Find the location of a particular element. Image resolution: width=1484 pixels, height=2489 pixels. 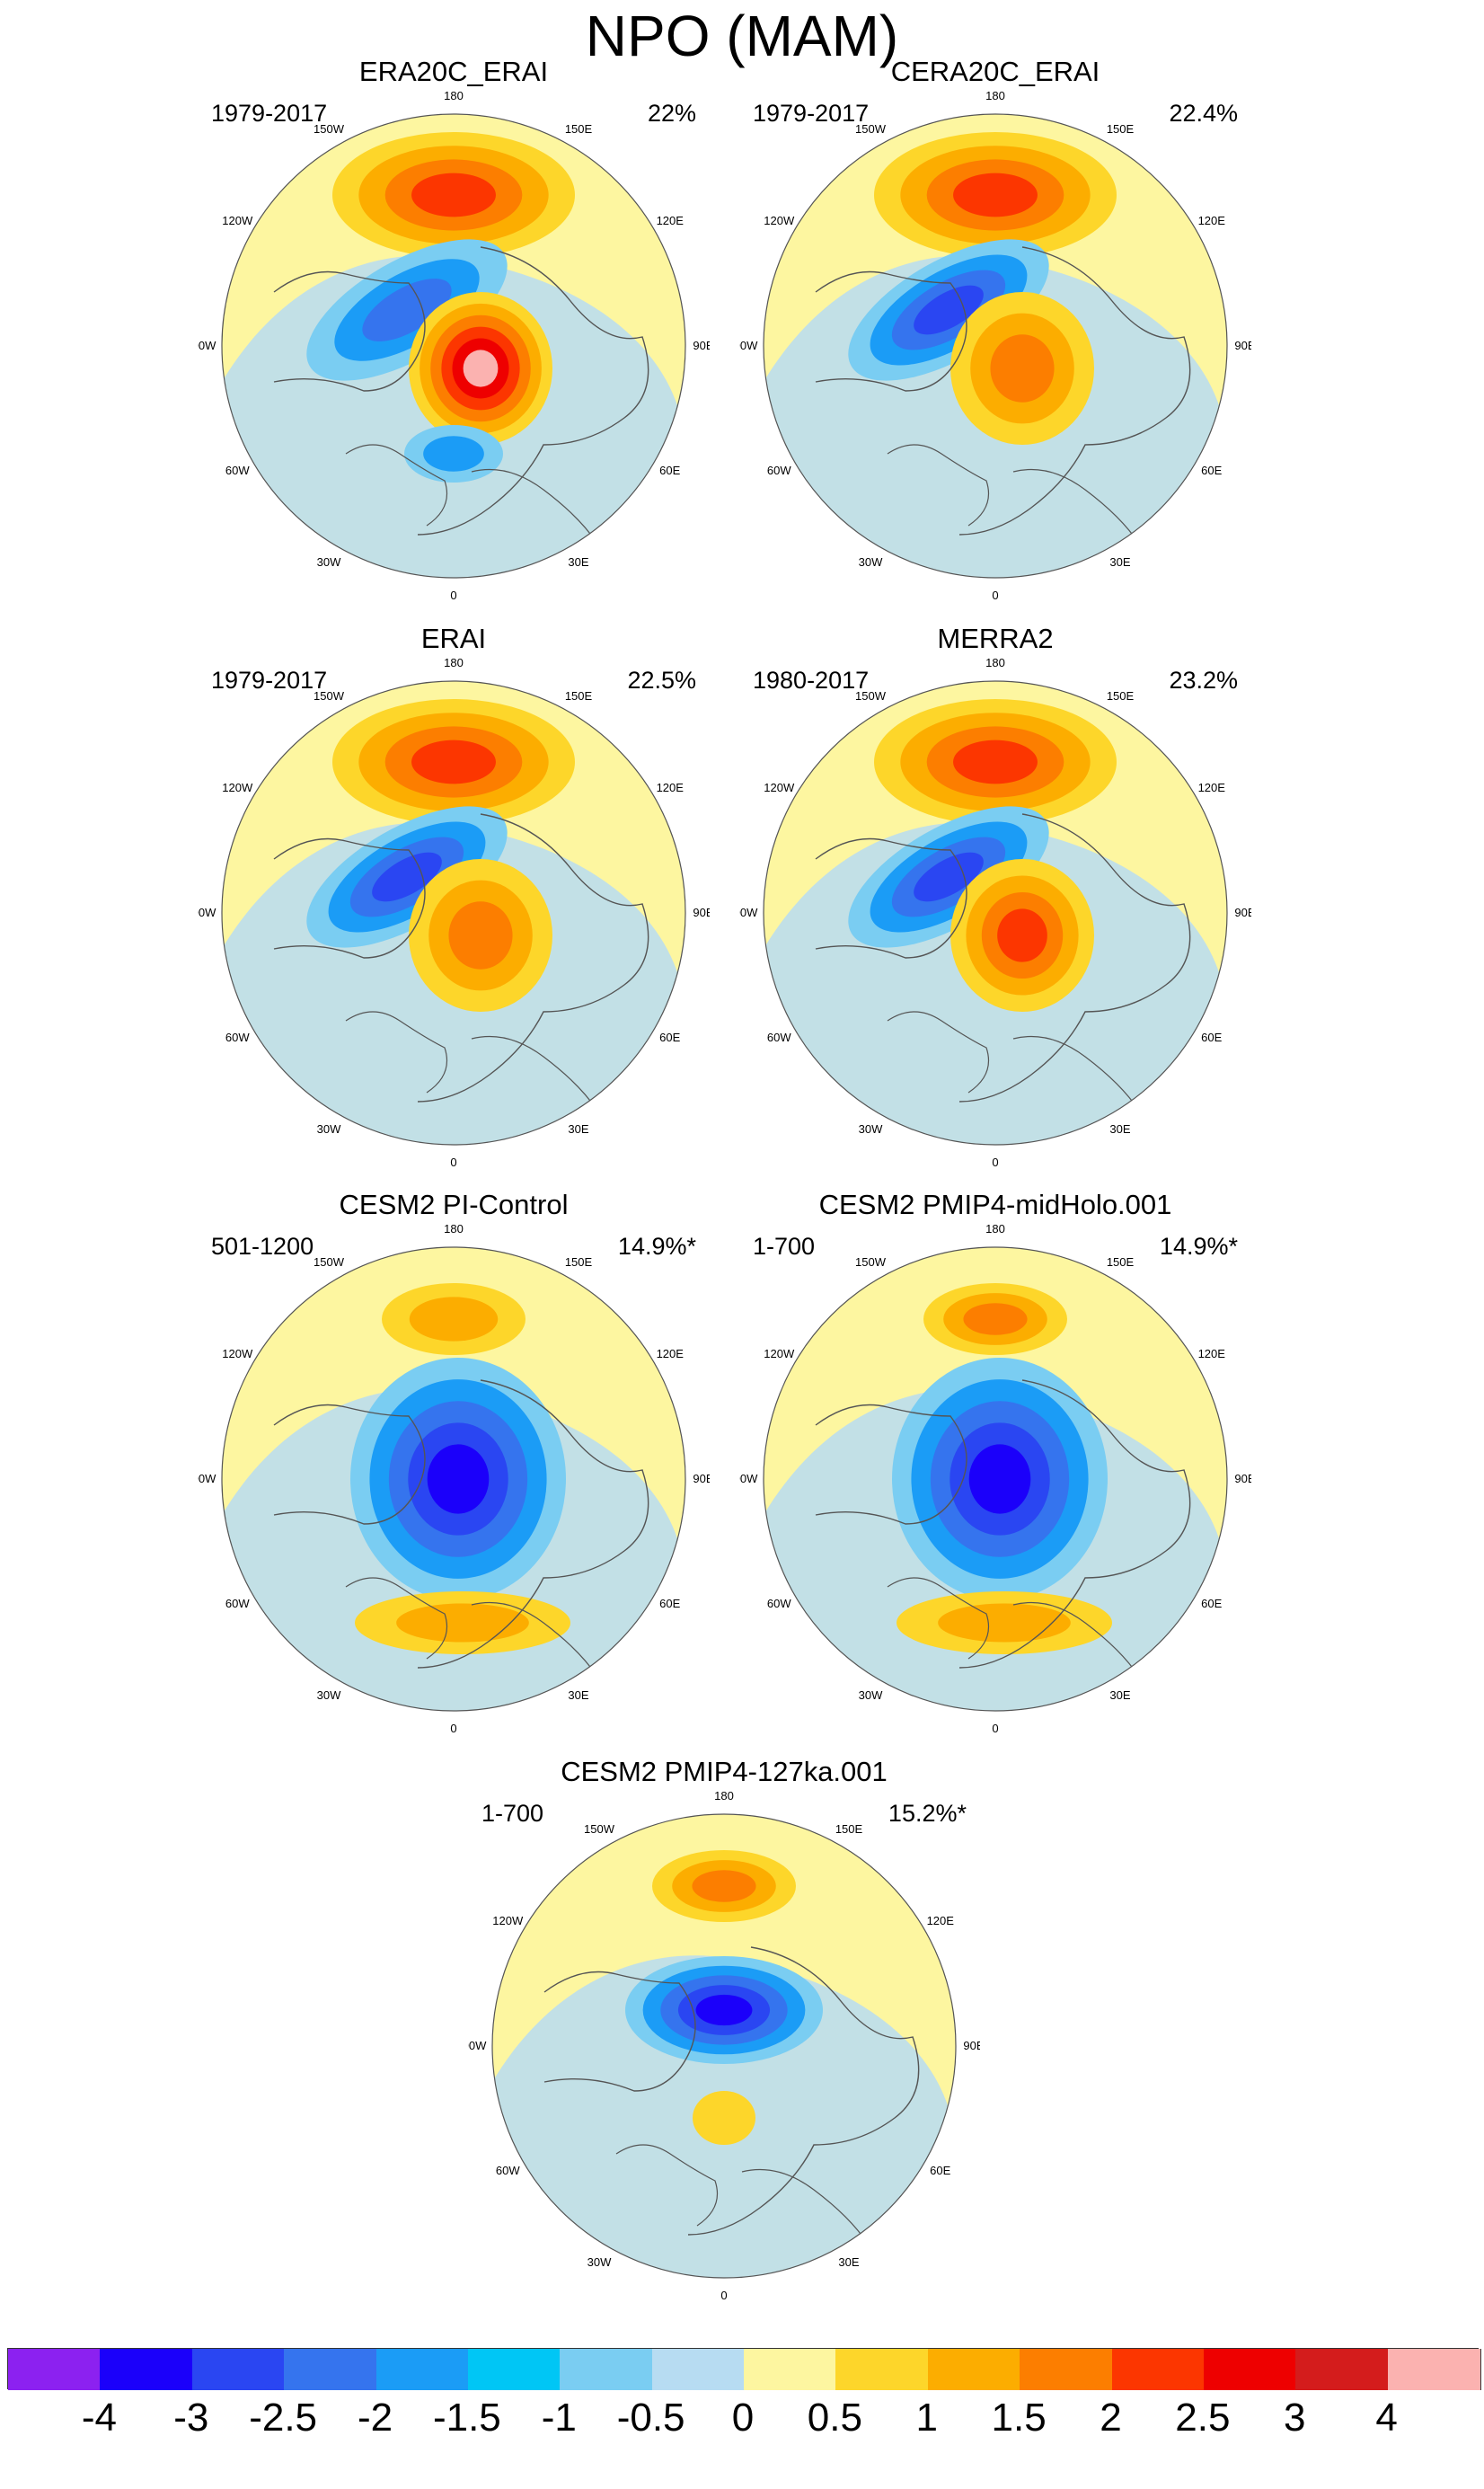

colorbar-tick-label: -2 is located at coordinates (375, 2418).